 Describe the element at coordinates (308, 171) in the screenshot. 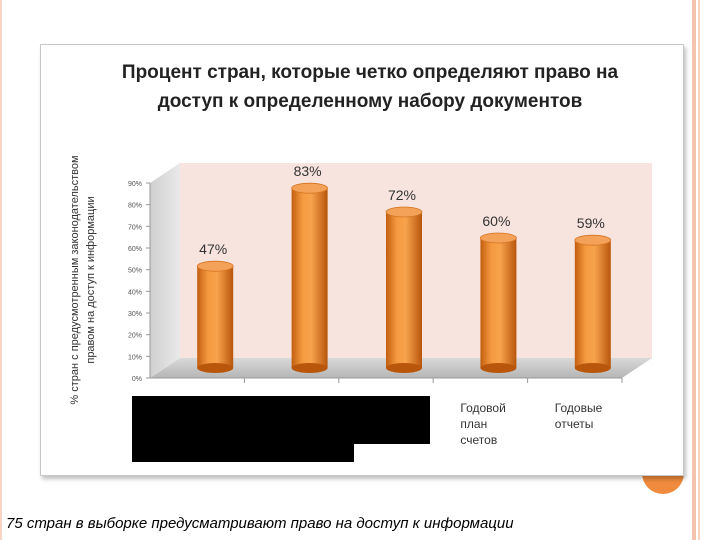

I see `data-label: 83%` at that location.